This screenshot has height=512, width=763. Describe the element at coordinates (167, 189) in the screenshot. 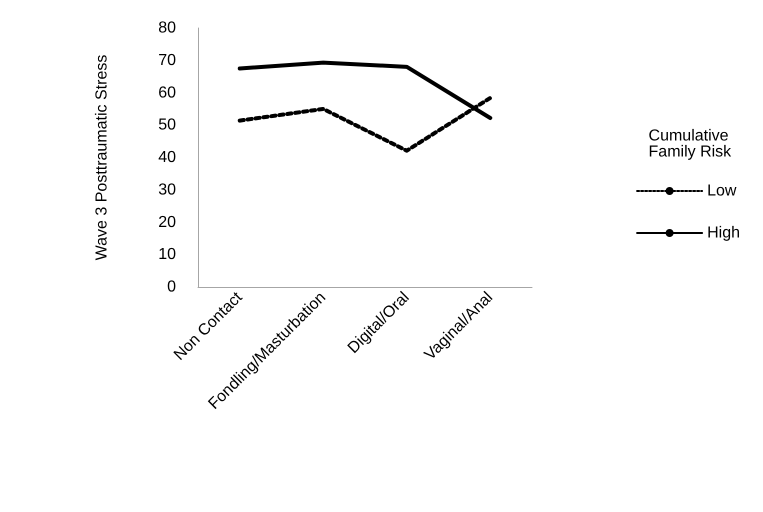

I see `y-tick-label: 30` at that location.